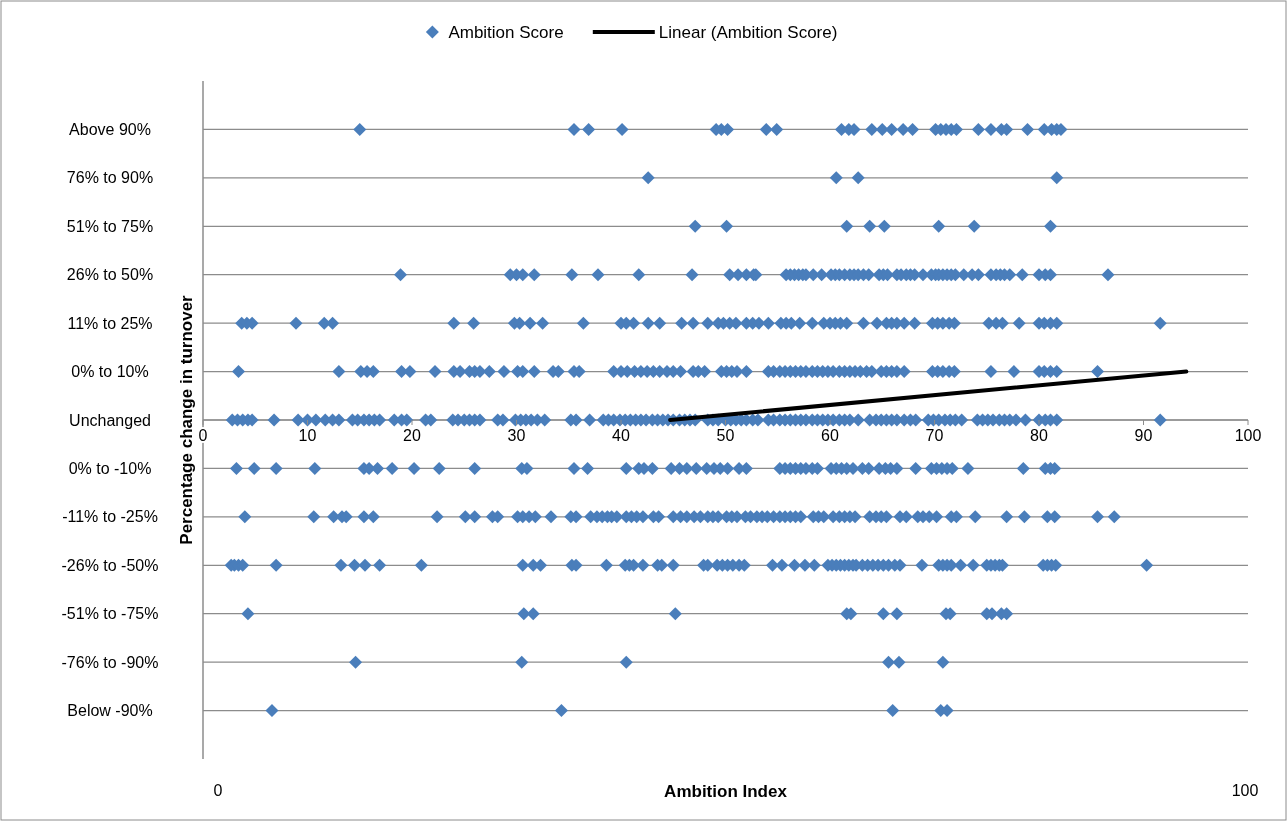  What do you see at coordinates (516, 435) in the screenshot?
I see `x-tick-label: 30` at bounding box center [516, 435].